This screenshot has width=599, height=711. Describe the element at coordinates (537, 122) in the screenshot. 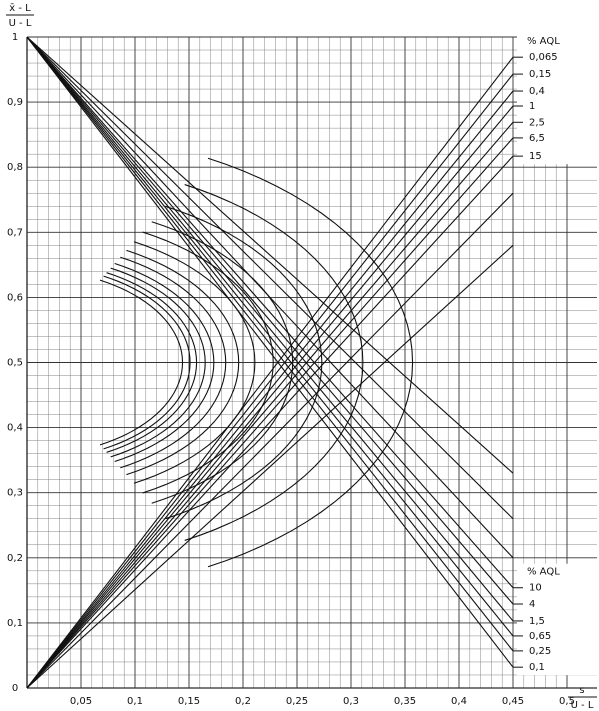

I see `aql-label: 2,5` at that location.